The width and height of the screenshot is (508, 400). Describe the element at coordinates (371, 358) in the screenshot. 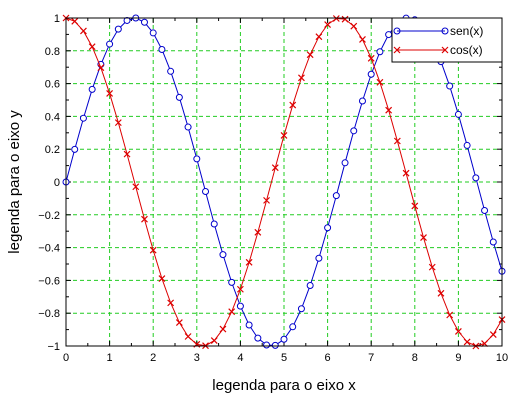

I see `x-tick-label: 7` at that location.